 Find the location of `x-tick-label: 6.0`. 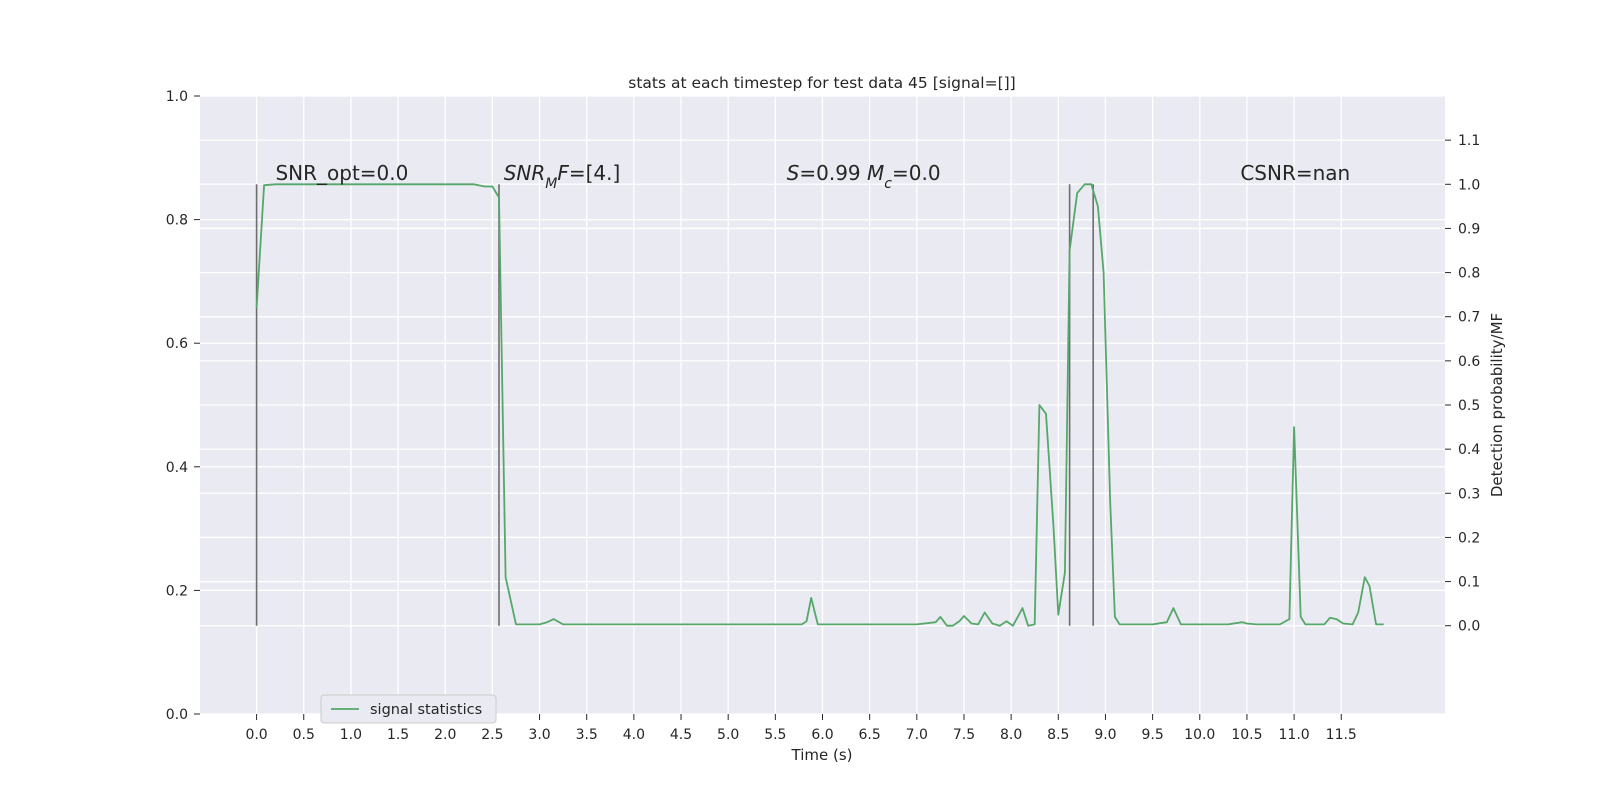

x-tick-label: 6.0 is located at coordinates (822, 735).